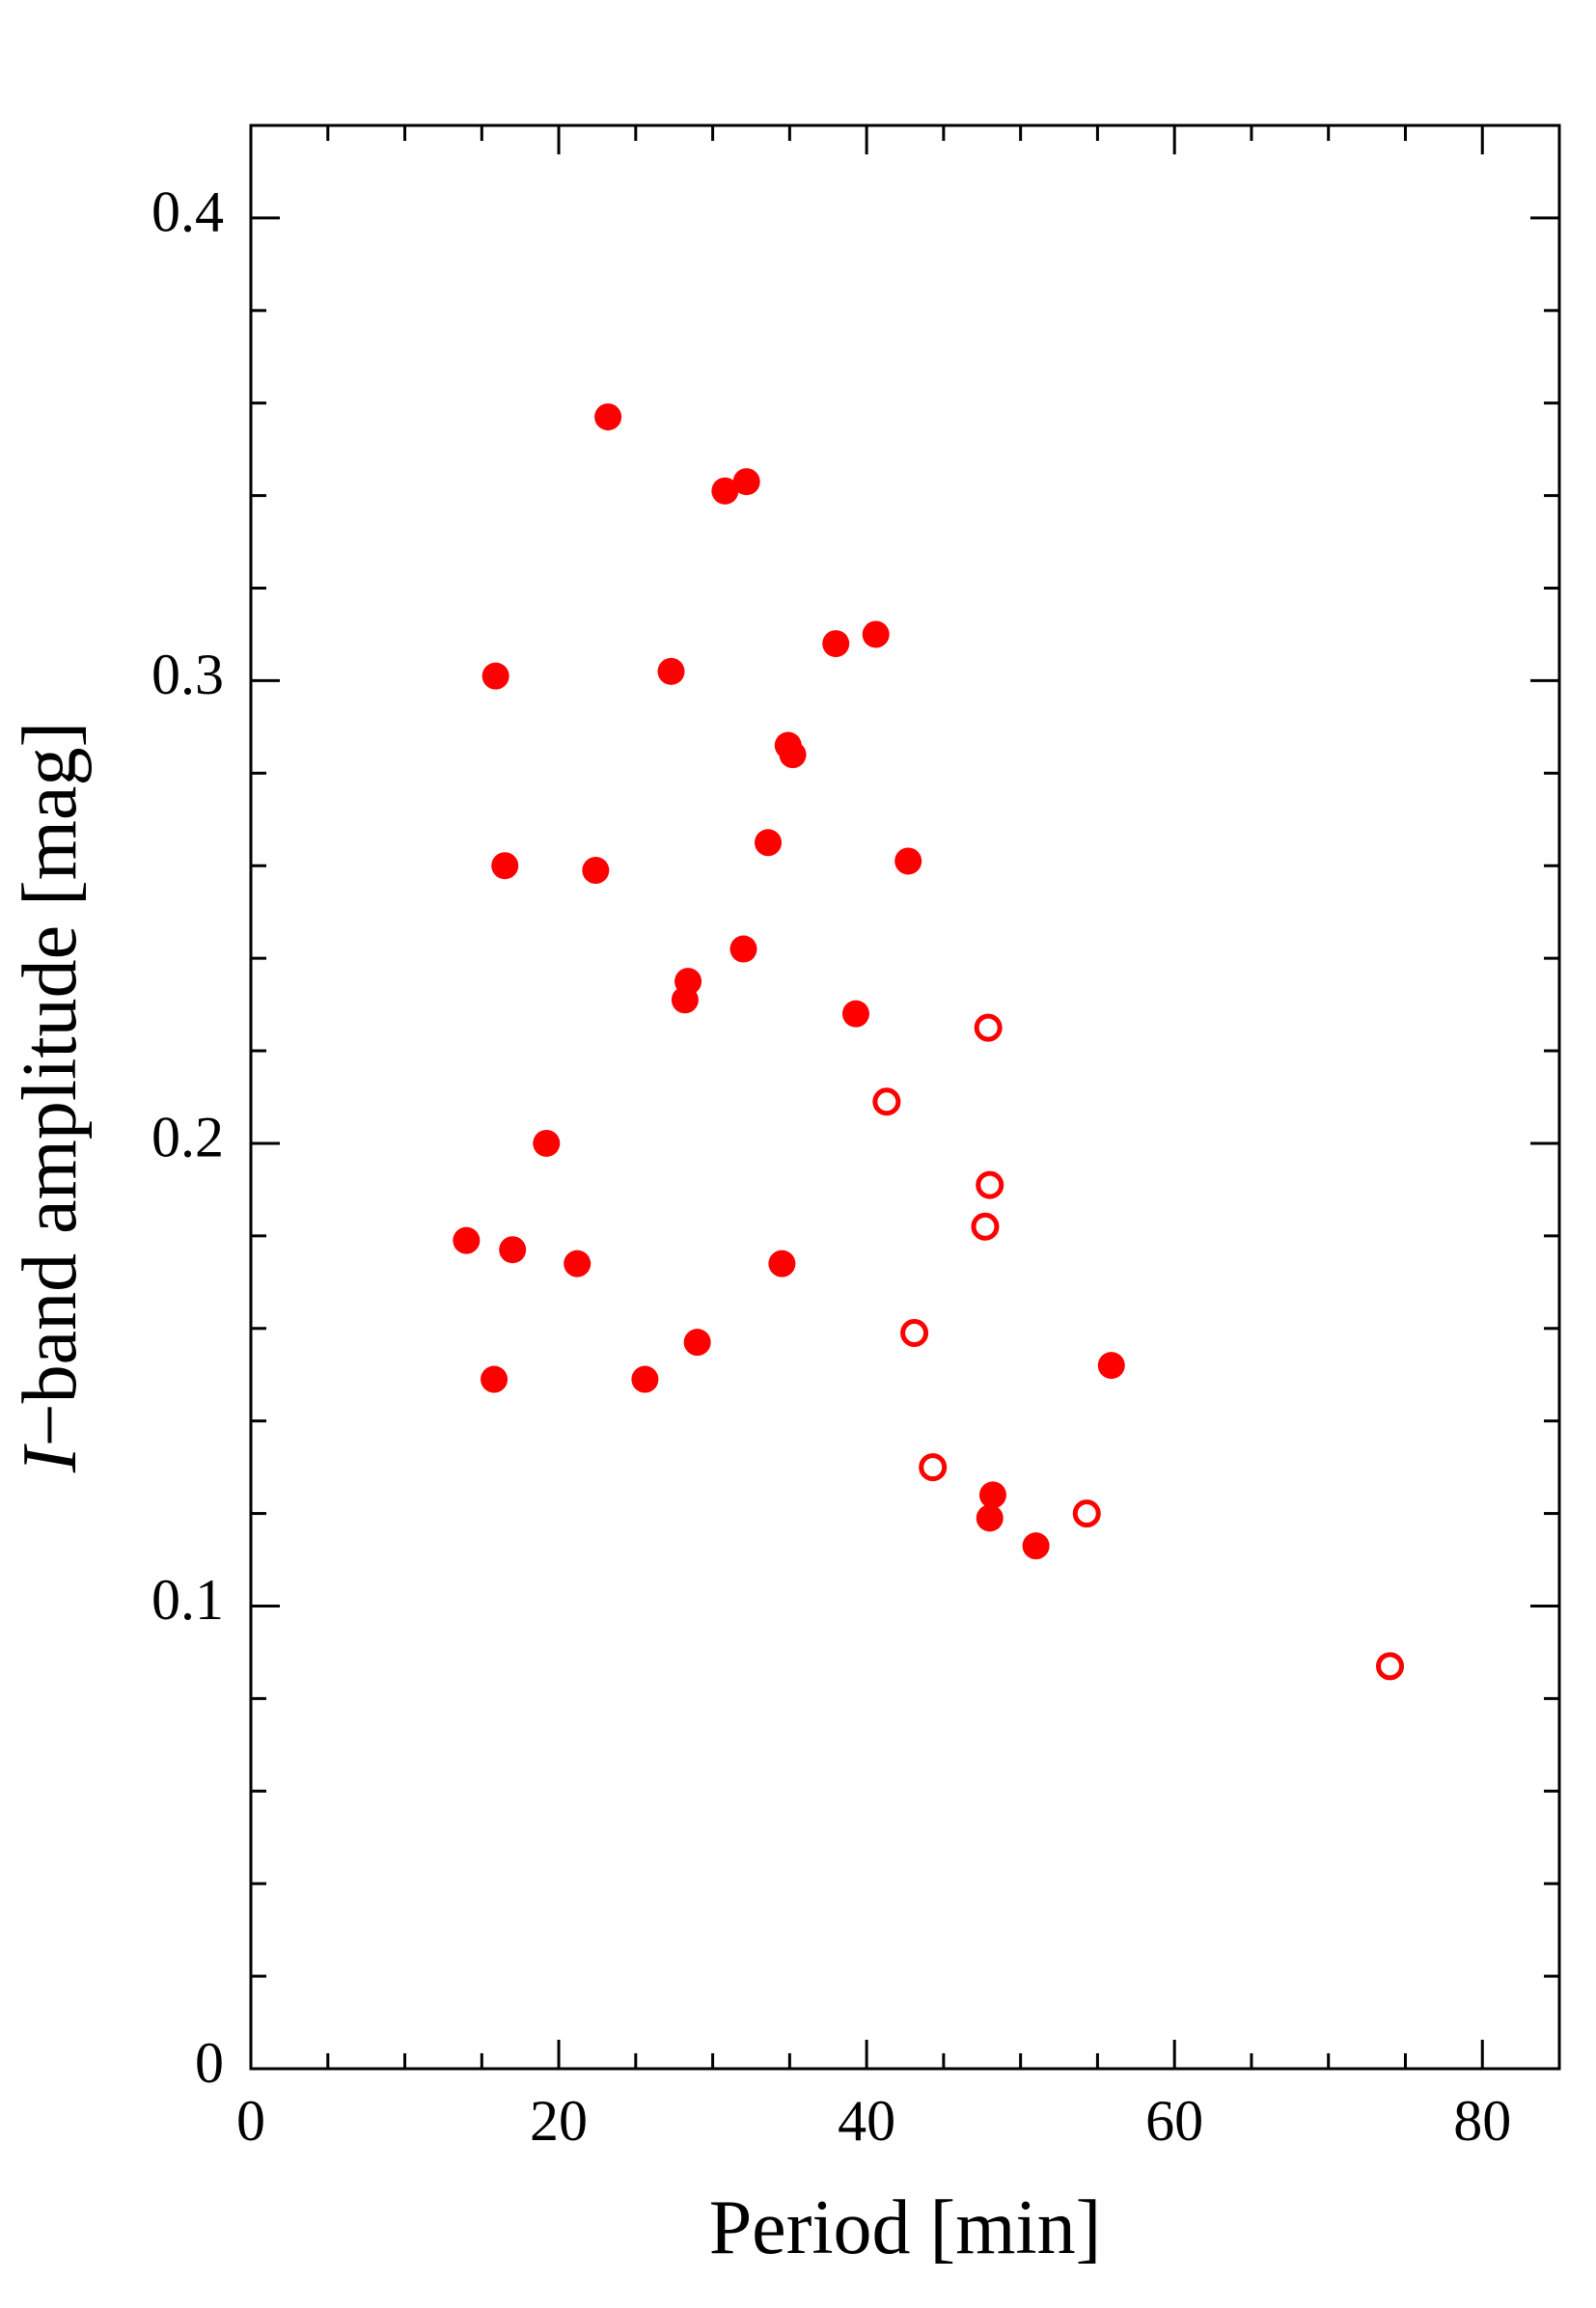 This screenshot has height=2308, width=1596. What do you see at coordinates (906, 2227) in the screenshot?
I see `x-axis-label: Period [min]` at bounding box center [906, 2227].